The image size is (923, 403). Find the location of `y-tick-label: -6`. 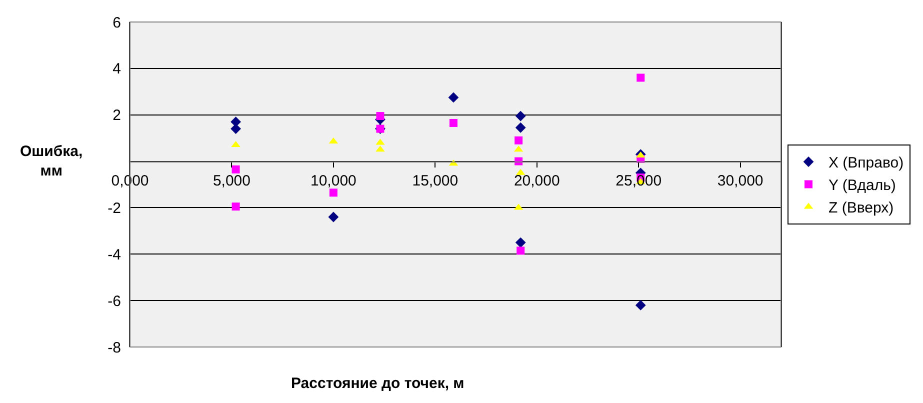

y-tick-label: -6 is located at coordinates (114, 301).